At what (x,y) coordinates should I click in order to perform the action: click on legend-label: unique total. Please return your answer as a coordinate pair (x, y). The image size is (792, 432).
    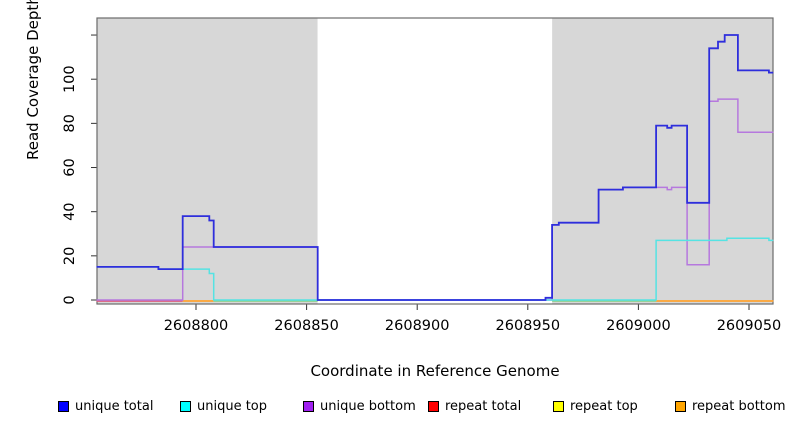
    Looking at the image, I should click on (114, 406).